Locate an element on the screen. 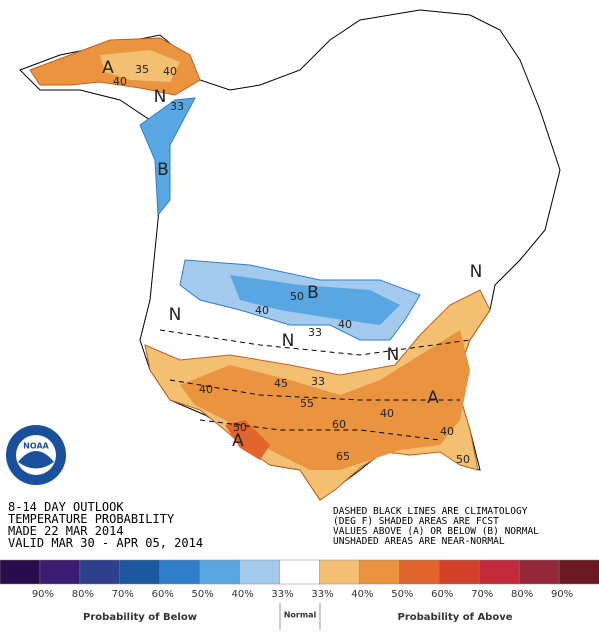  note-line: DASHED BLACK LINES ARE CLIMATOLOGY is located at coordinates (430, 511).